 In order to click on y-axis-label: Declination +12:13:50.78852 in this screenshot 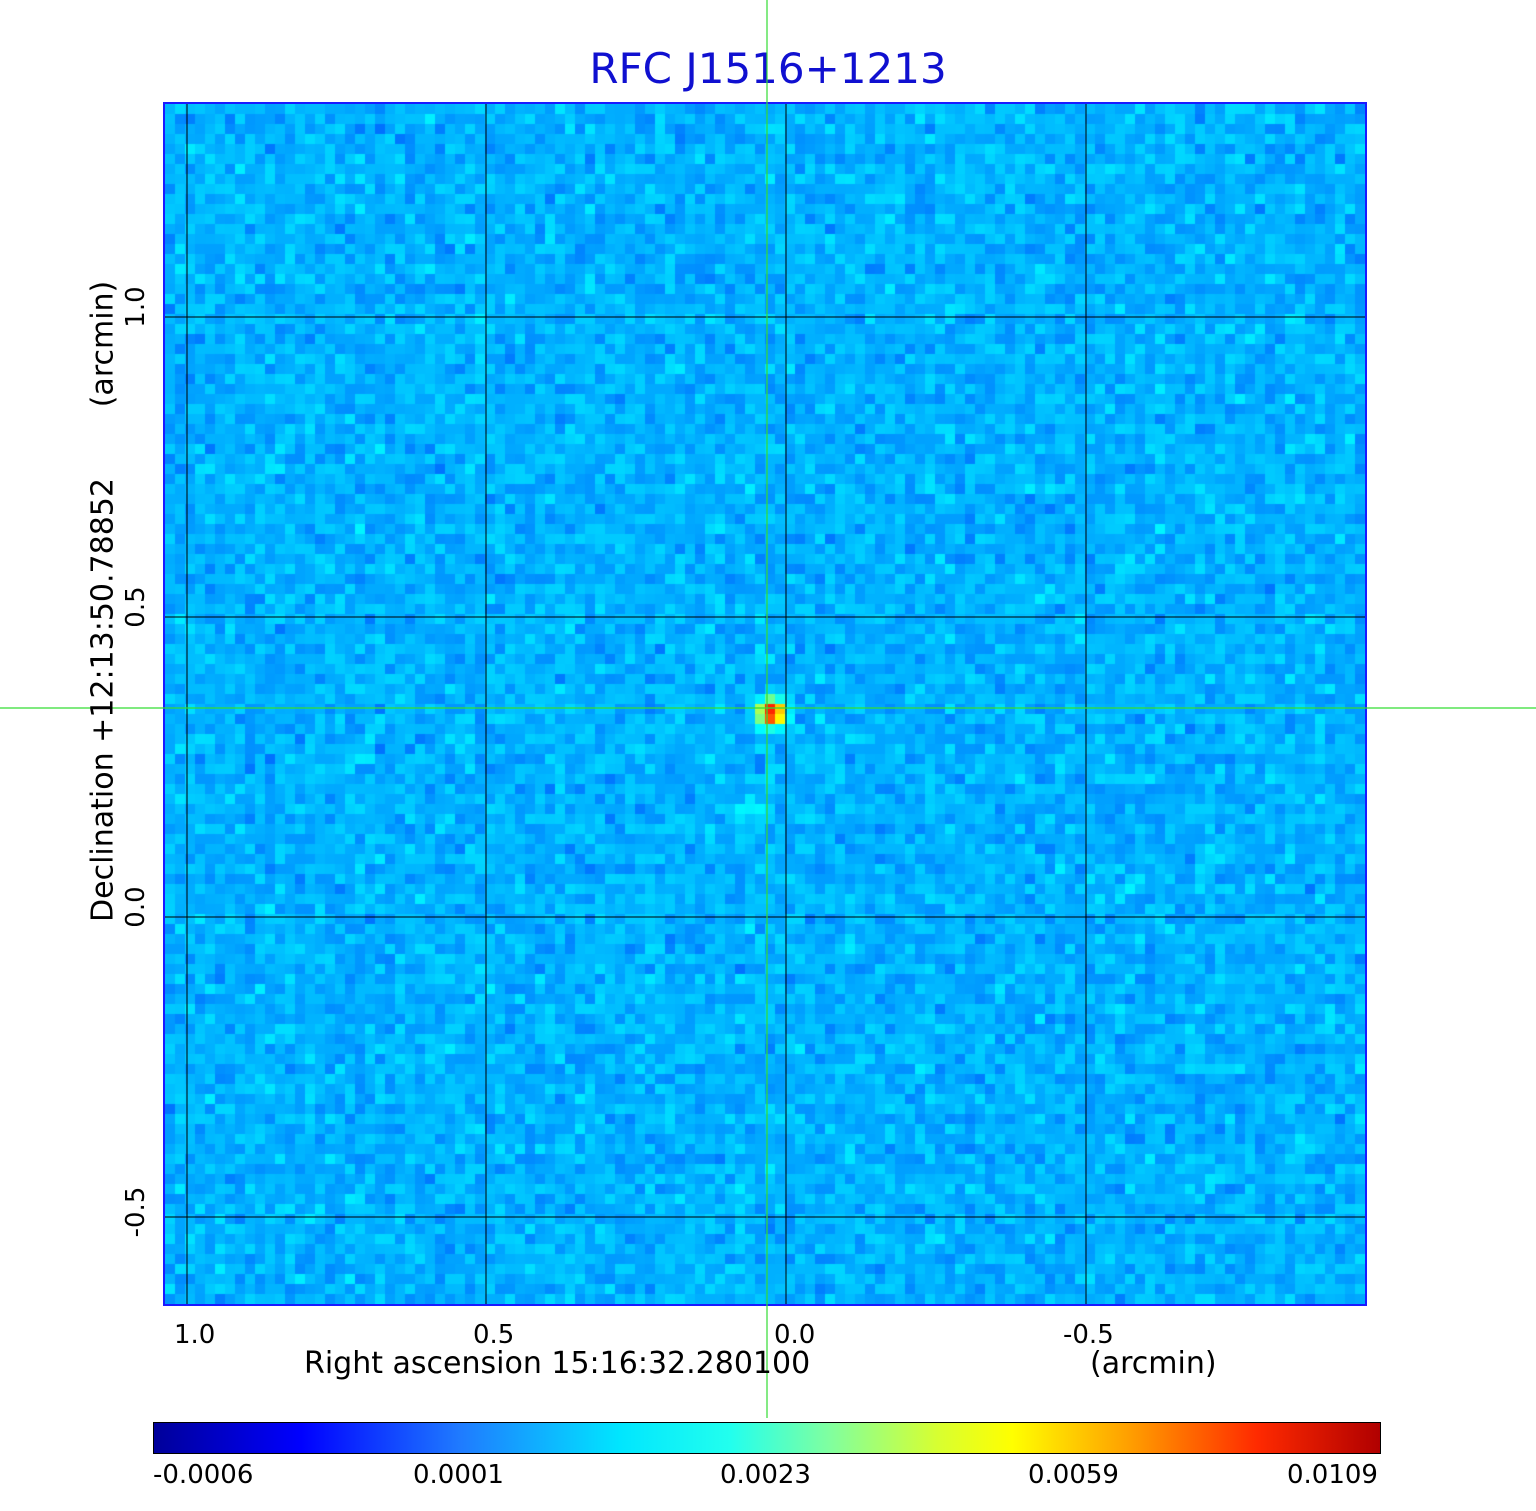, I will do `click(103, 700)`.